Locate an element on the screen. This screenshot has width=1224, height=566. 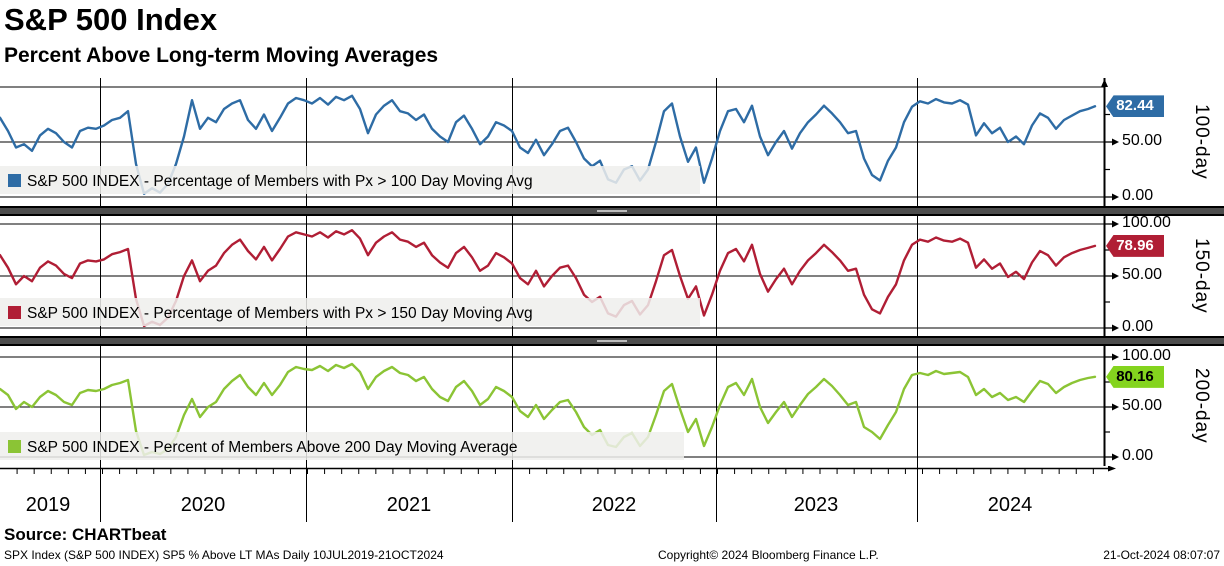
ytick-label-150day: 0.00 is located at coordinates (1138, 326).